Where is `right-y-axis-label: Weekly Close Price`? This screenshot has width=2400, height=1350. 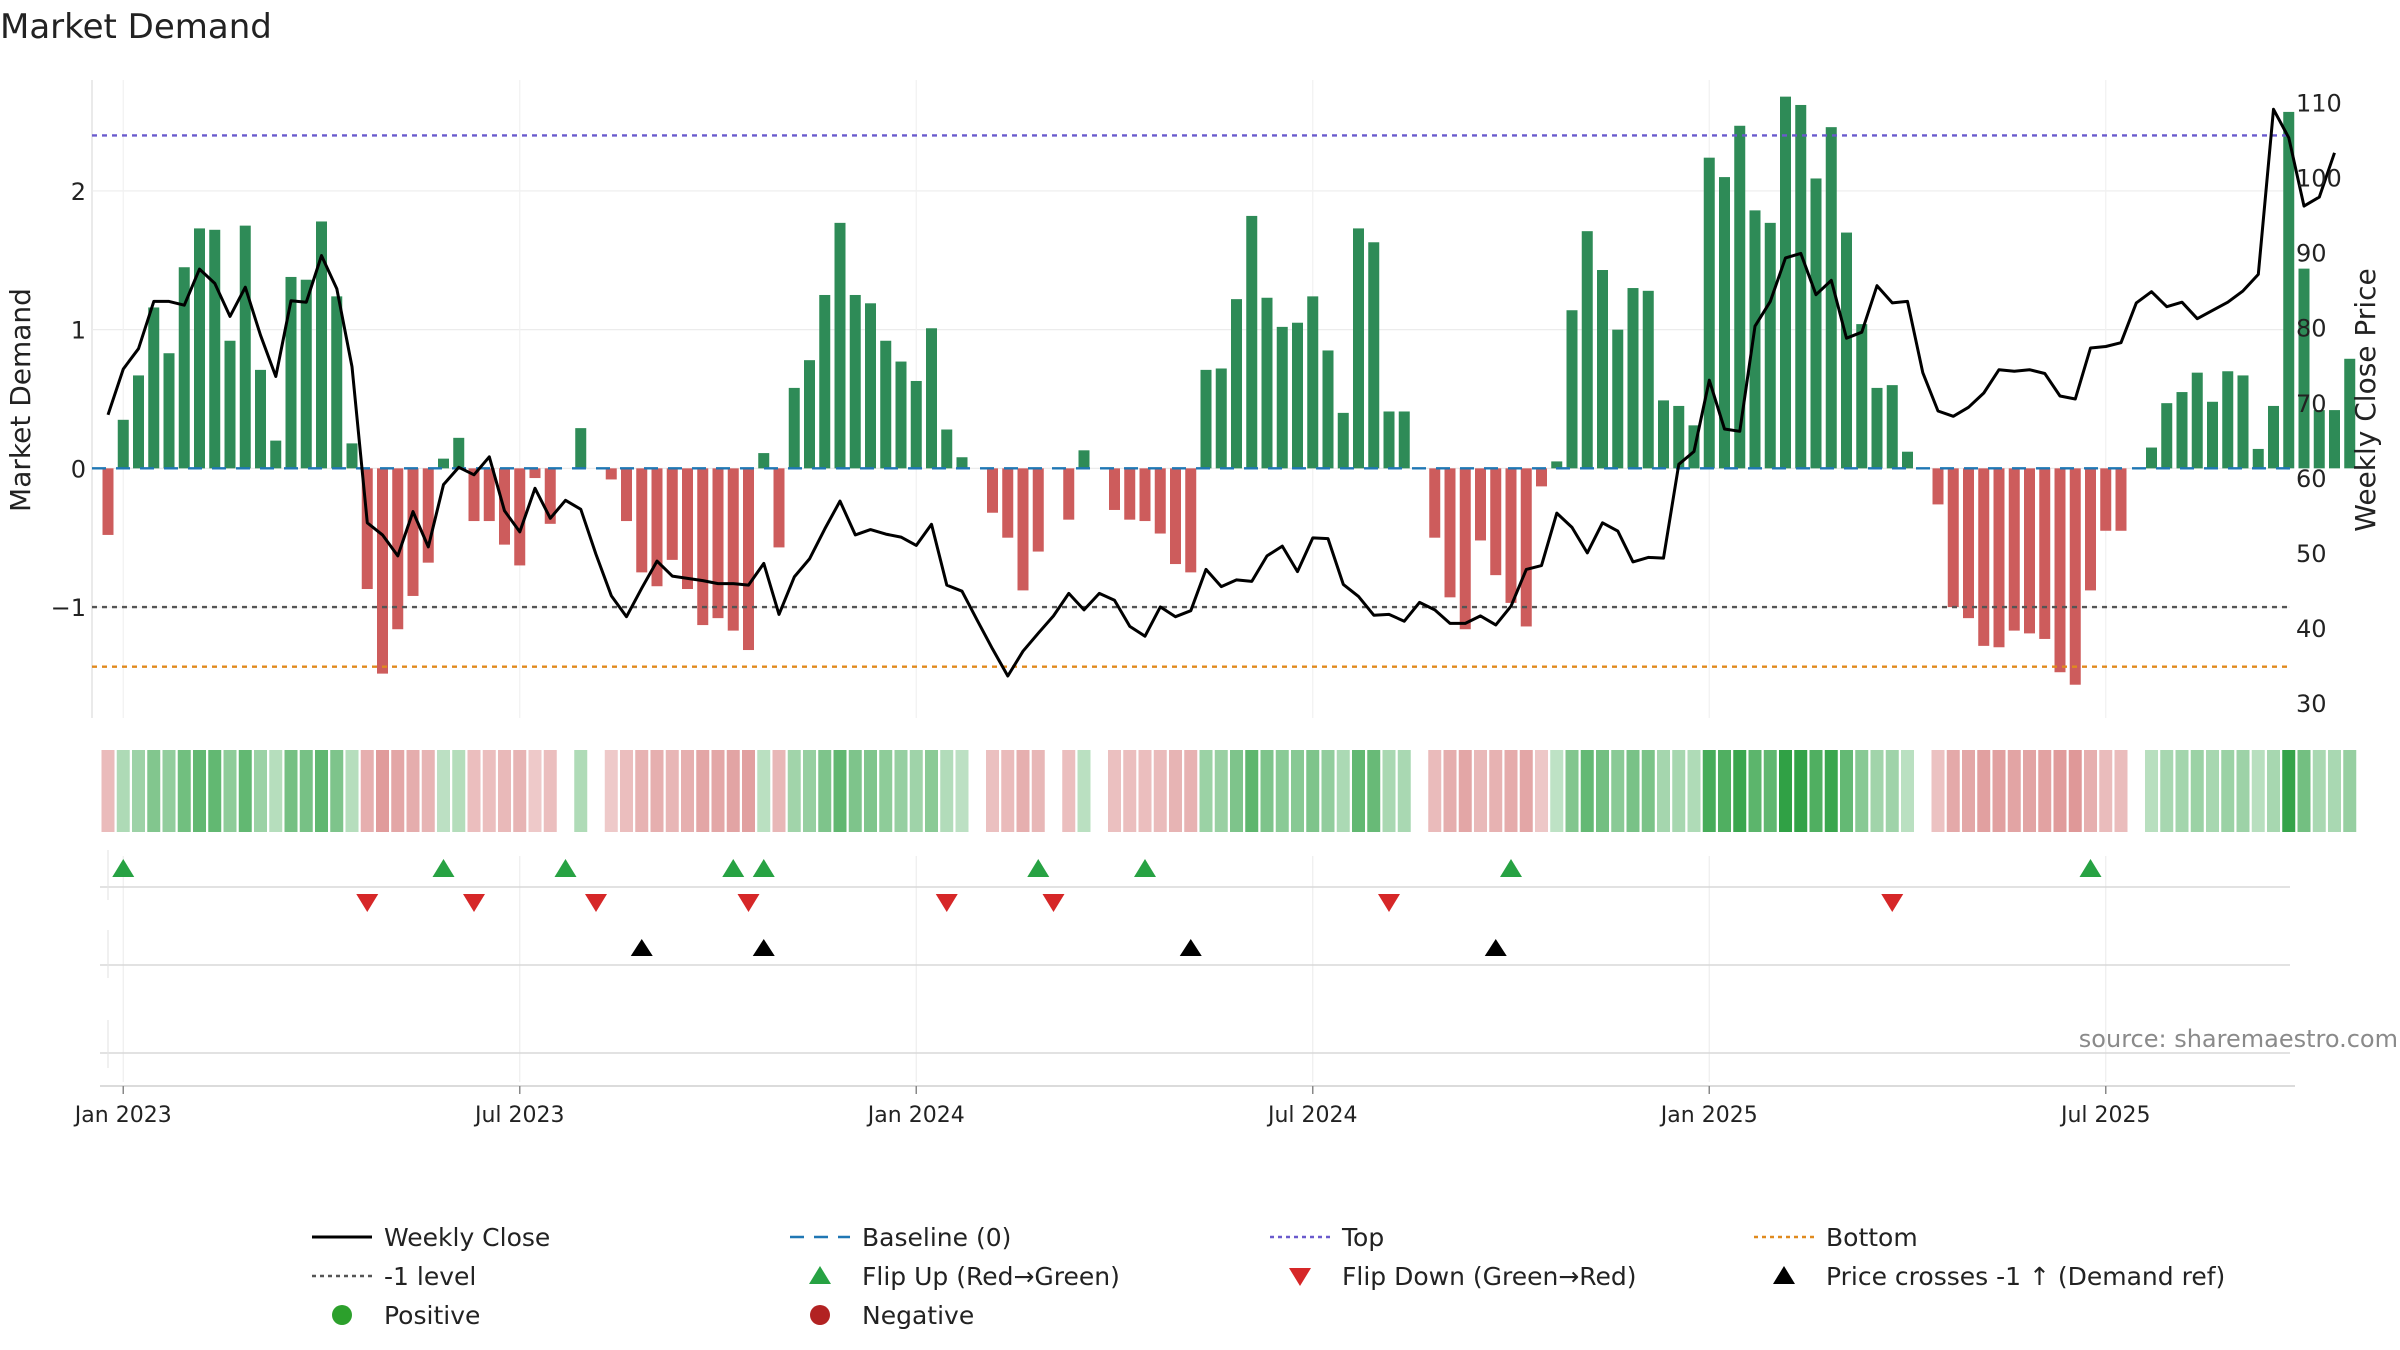
right-y-axis-label: Weekly Close Price is located at coordinates (2365, 399).